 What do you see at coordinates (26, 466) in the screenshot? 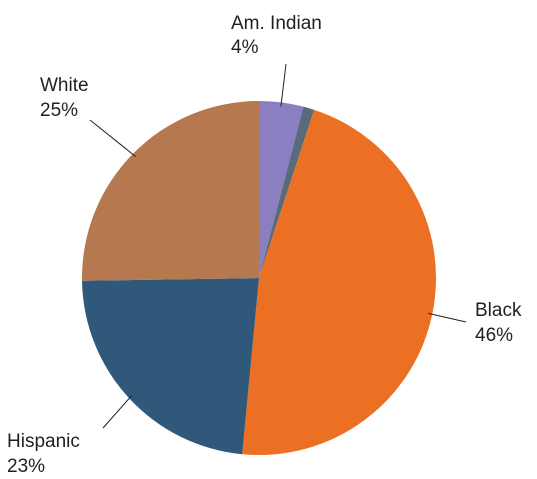
I see `label-hispanic-value: 23%` at bounding box center [26, 466].